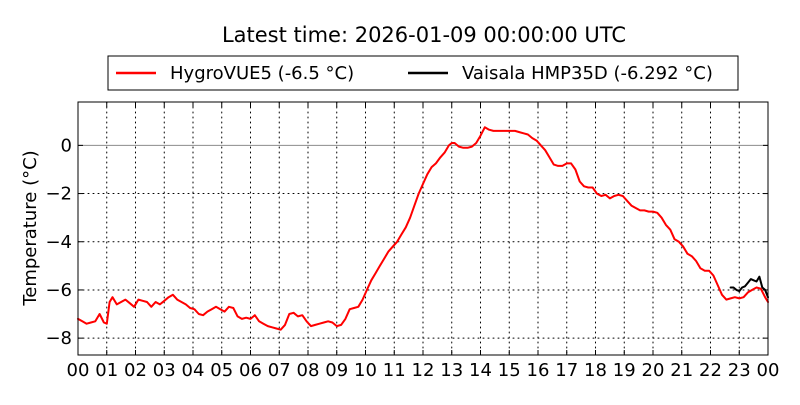  What do you see at coordinates (681, 370) in the screenshot?
I see `x-tick-label: 21` at bounding box center [681, 370].